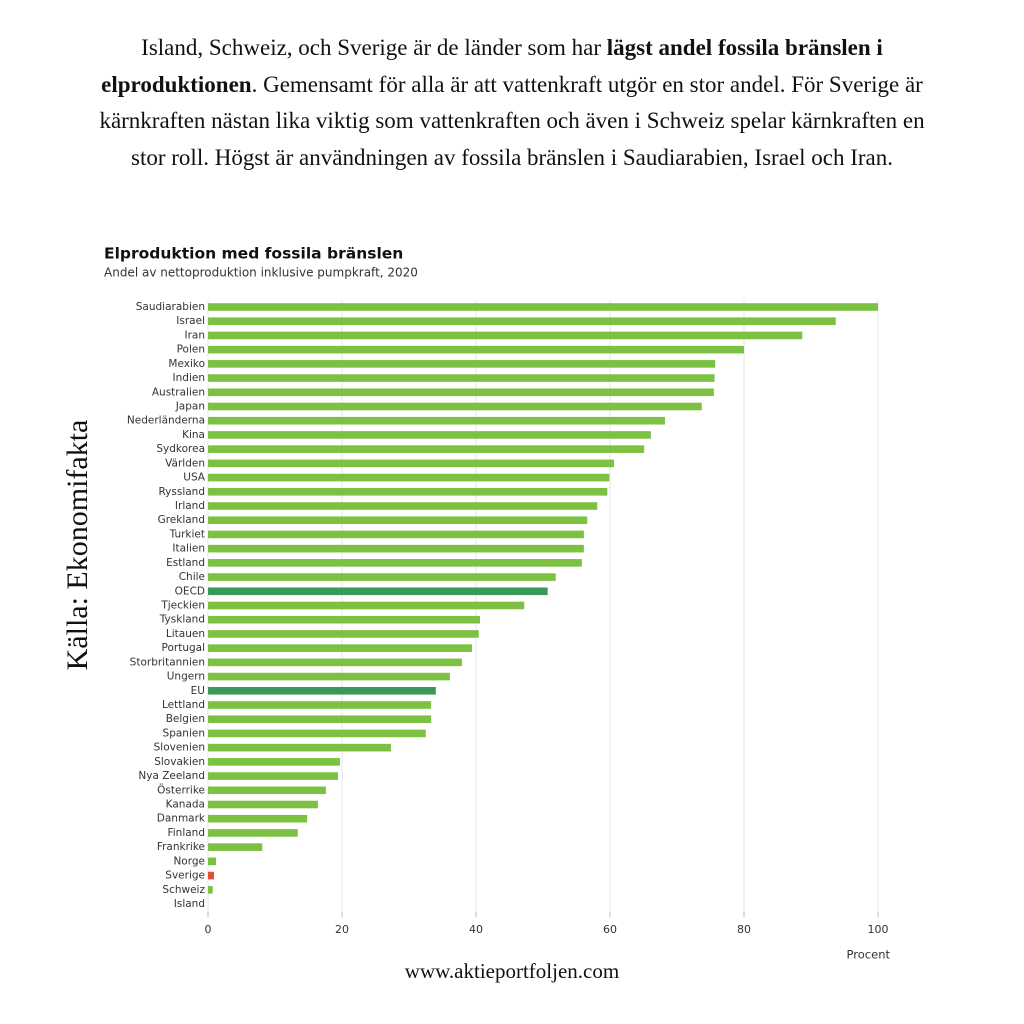  What do you see at coordinates (187, 534) in the screenshot?
I see `y-tick-label: Turkiet` at bounding box center [187, 534].